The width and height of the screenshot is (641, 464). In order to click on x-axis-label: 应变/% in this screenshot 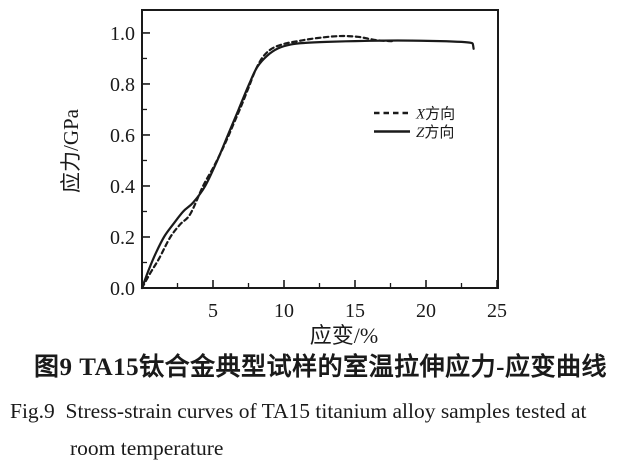, I will do `click(344, 335)`.